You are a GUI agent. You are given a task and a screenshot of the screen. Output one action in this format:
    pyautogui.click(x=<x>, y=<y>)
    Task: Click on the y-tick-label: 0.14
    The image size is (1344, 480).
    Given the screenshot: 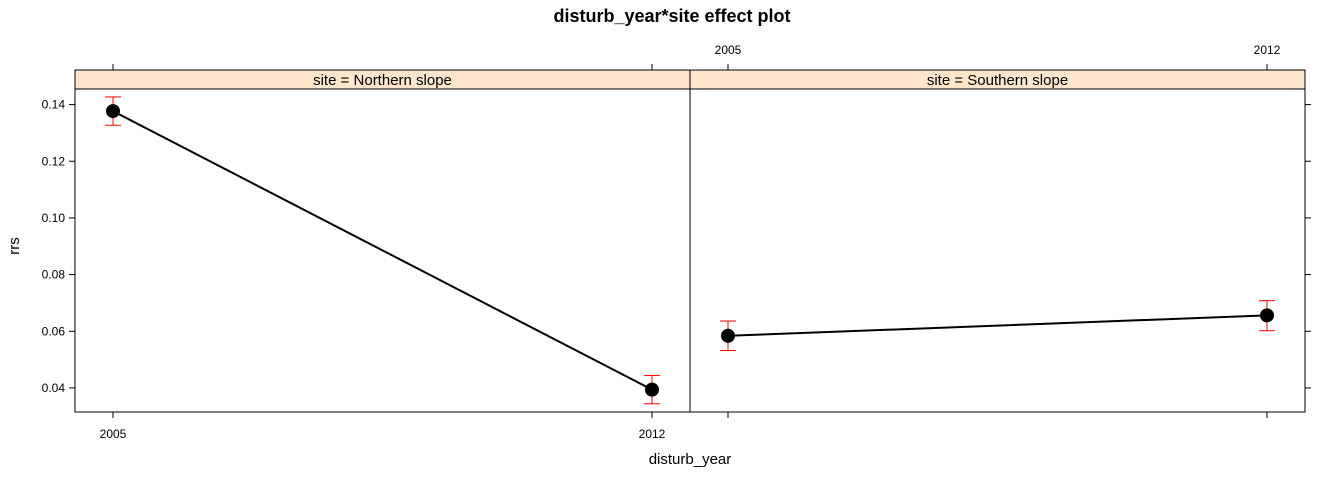 What is the action you would take?
    pyautogui.click(x=54, y=105)
    